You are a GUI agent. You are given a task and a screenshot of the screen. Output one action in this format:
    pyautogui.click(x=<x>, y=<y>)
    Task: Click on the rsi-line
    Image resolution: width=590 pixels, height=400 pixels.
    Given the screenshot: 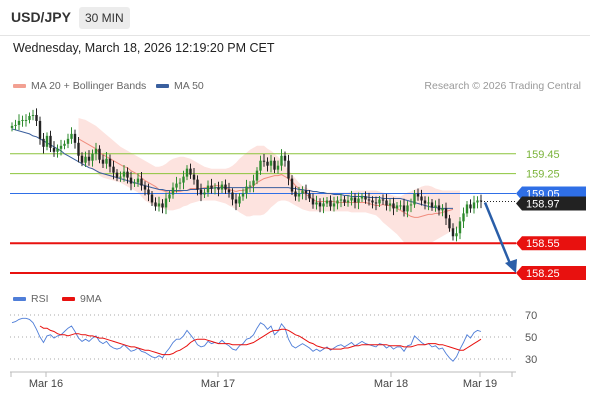 What is the action you would take?
    pyautogui.click(x=246, y=339)
    